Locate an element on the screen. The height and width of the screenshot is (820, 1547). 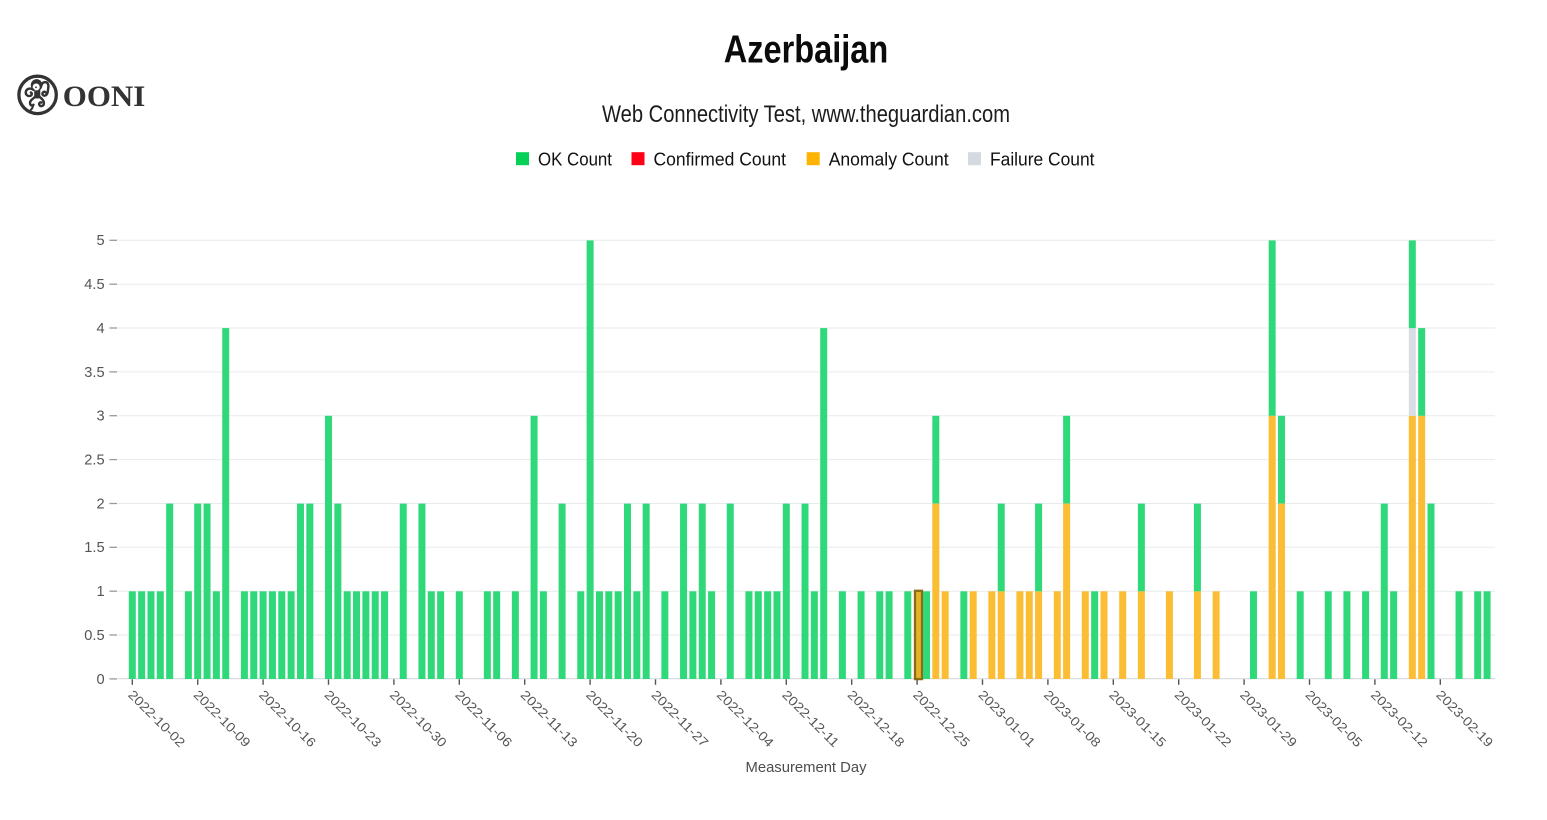
svg-text: 2022-11-13 is located at coordinates (549, 718).